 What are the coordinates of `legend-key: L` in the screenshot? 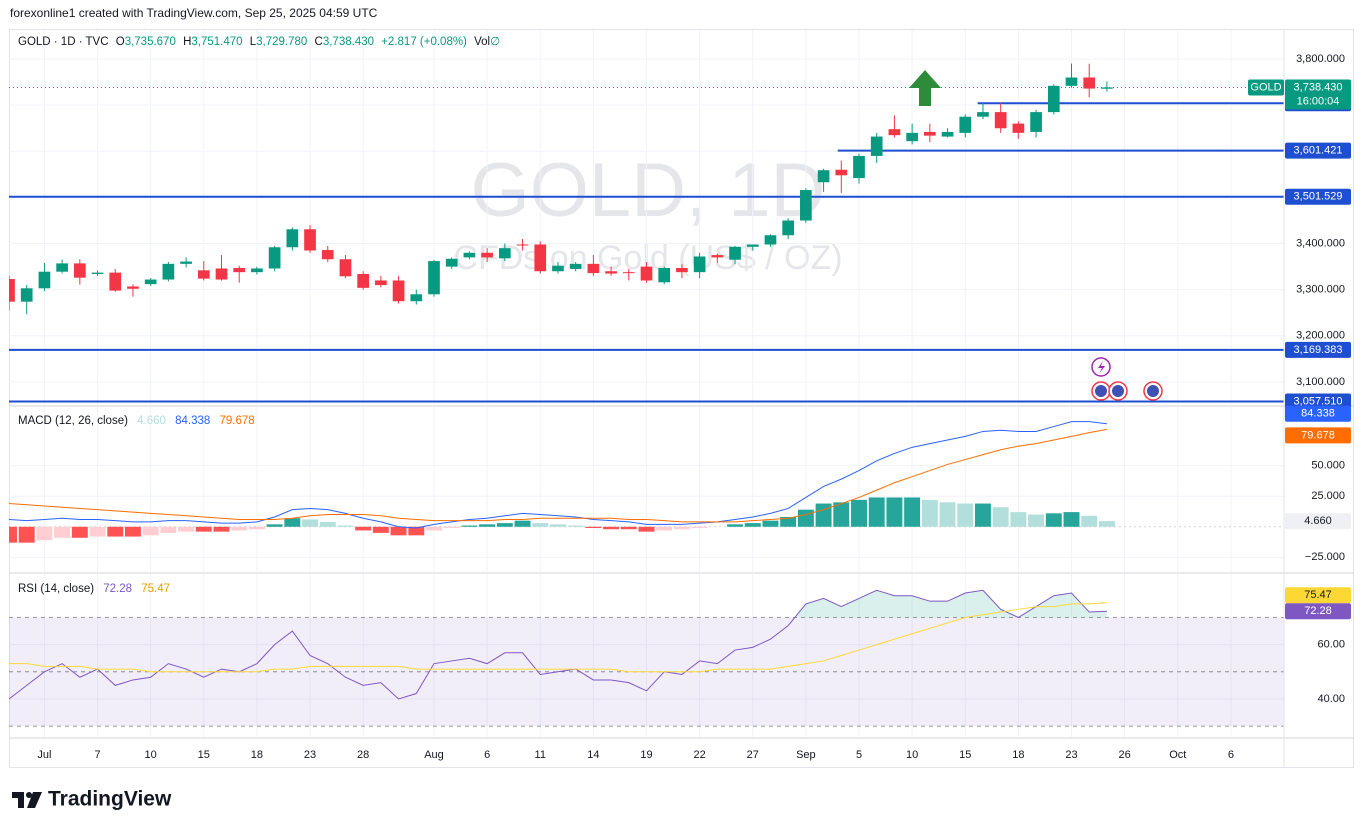 It's located at (253, 42).